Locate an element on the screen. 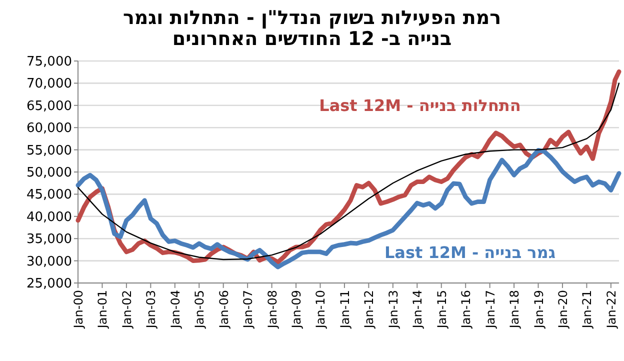 The width and height of the screenshot is (624, 361). series-label: גמר בנייה - Last 12M is located at coordinates (470, 252).